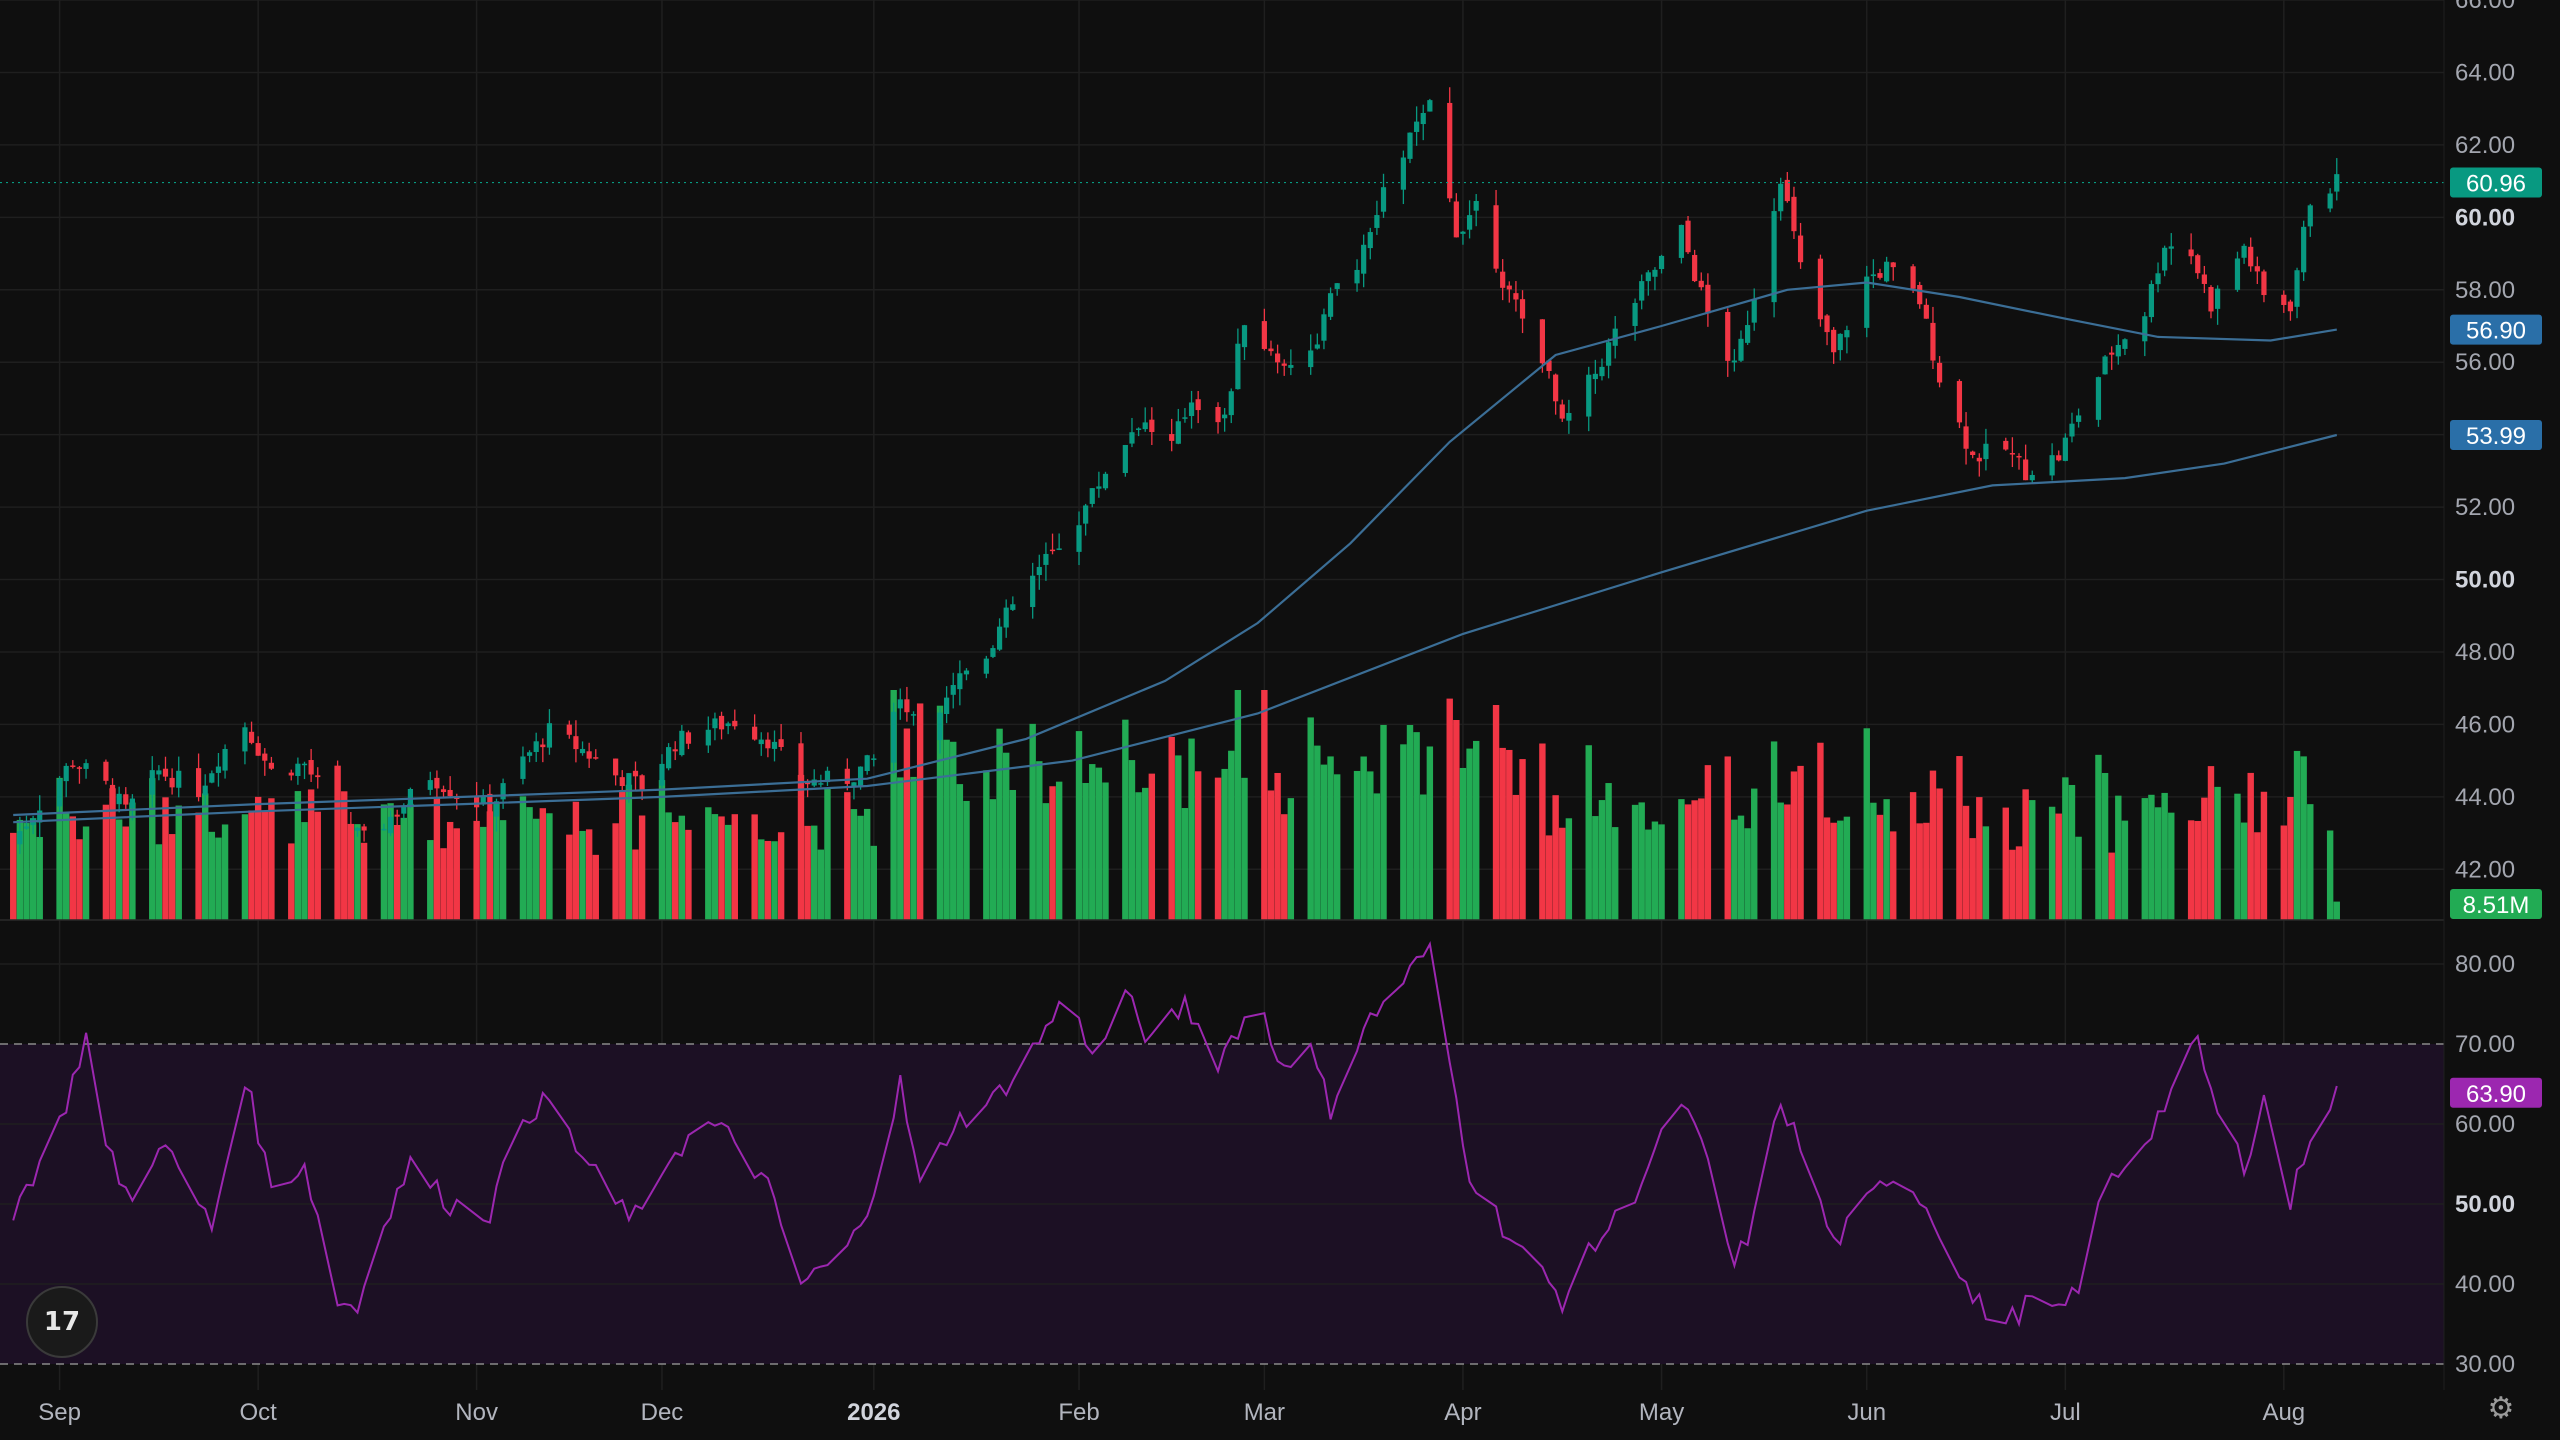 The height and width of the screenshot is (1440, 2560). What do you see at coordinates (2485, 964) in the screenshot?
I see `rsi-y-tick-label: 80.00` at bounding box center [2485, 964].